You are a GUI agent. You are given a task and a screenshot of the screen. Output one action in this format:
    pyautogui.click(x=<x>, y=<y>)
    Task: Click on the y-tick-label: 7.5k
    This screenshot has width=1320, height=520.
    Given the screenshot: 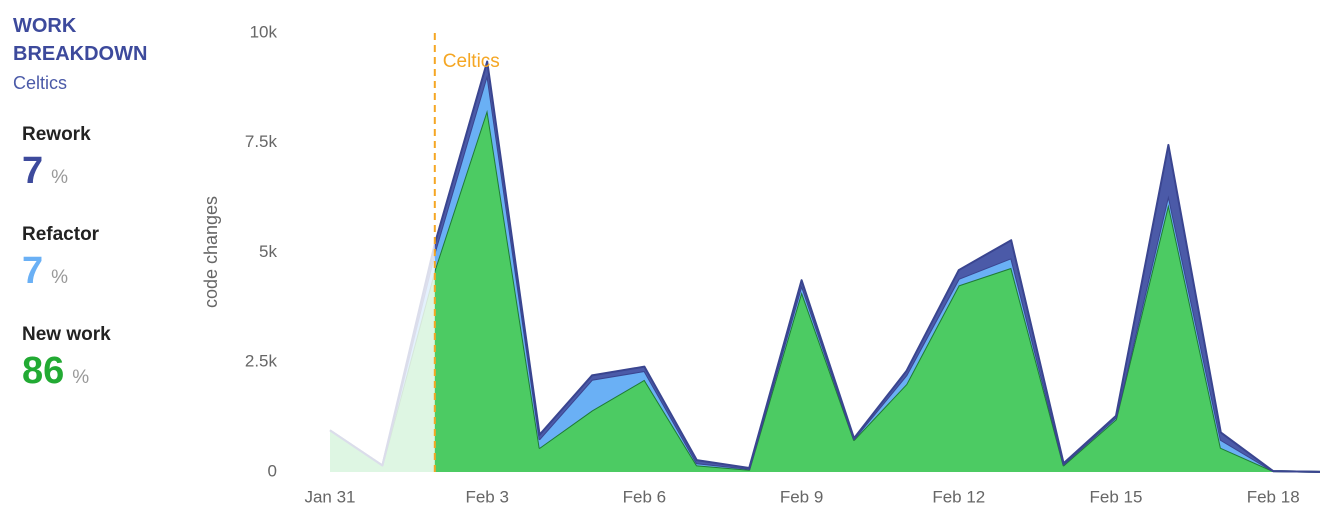 What is the action you would take?
    pyautogui.click(x=261, y=141)
    